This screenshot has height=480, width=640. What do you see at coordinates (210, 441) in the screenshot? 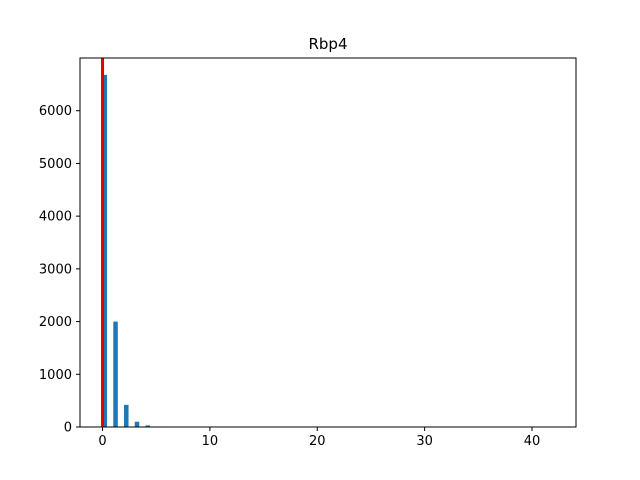
I see `x-tick-label: 10` at bounding box center [210, 441].